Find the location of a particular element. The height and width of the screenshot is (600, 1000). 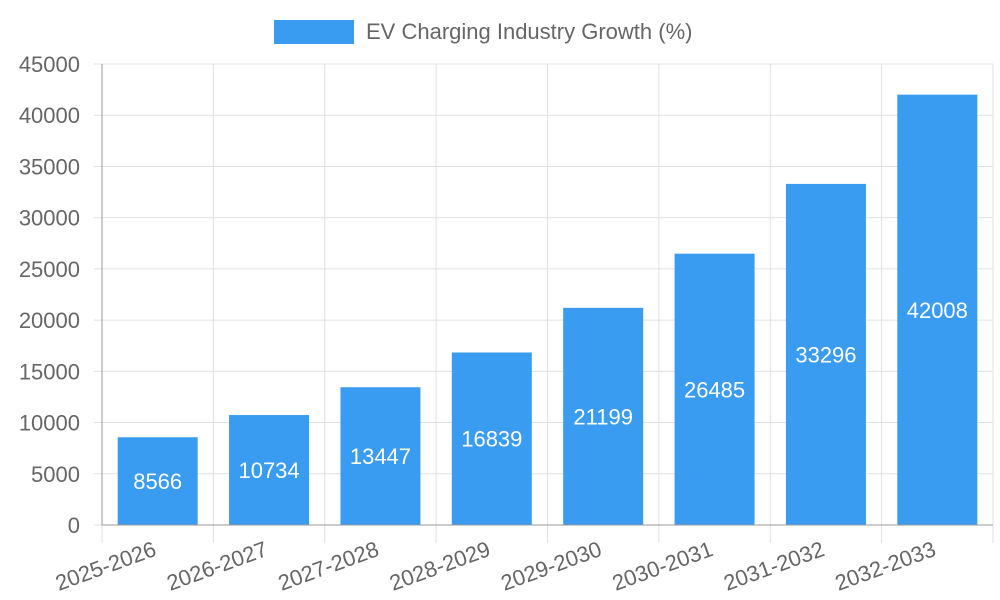

x-tick-label: 2032-2033 is located at coordinates (885, 565).